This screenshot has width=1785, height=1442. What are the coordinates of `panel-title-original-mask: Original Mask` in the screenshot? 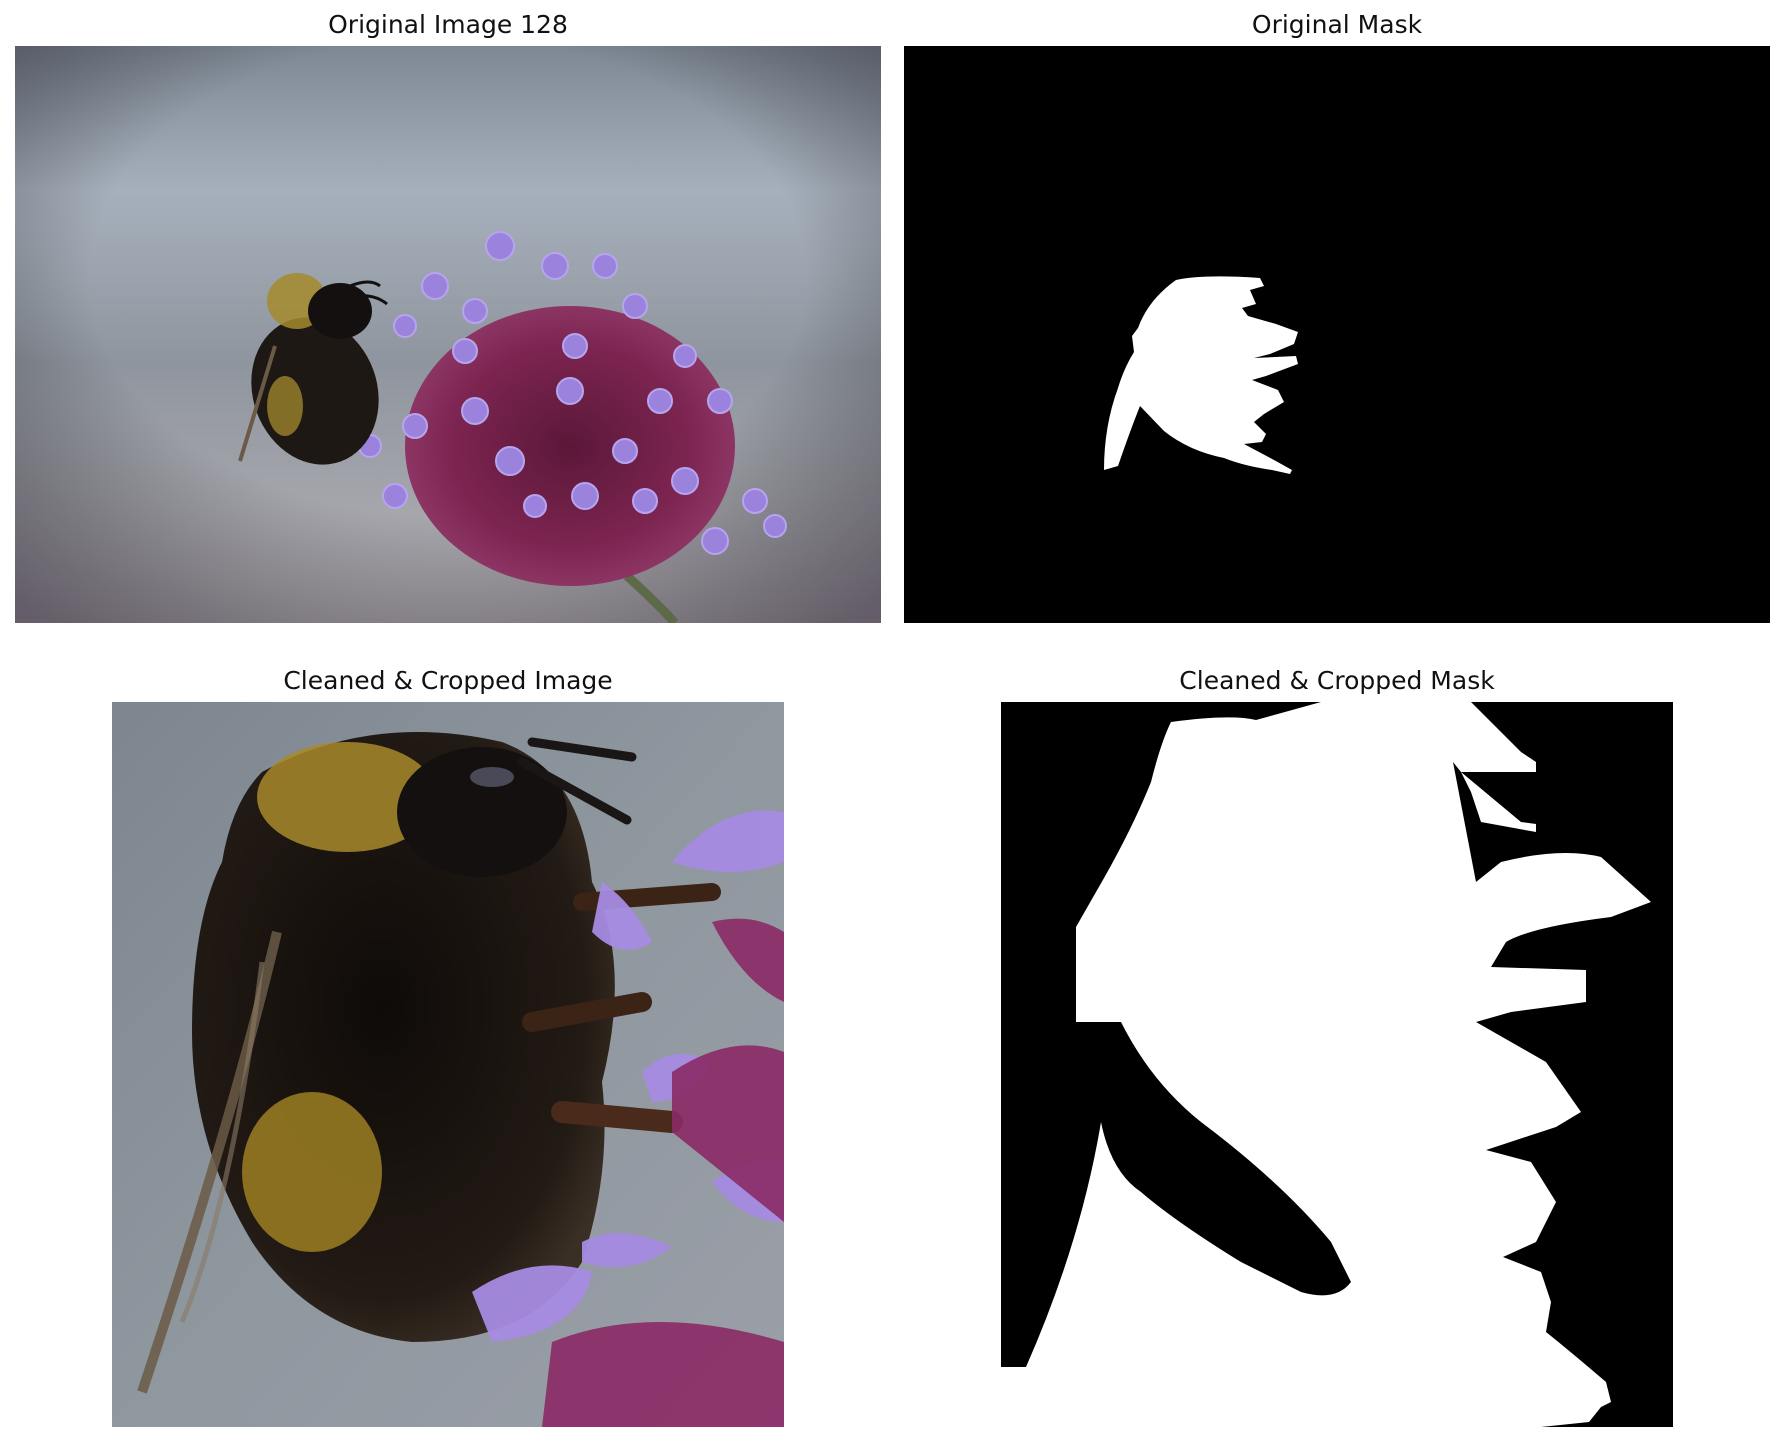 It's located at (1337, 24).